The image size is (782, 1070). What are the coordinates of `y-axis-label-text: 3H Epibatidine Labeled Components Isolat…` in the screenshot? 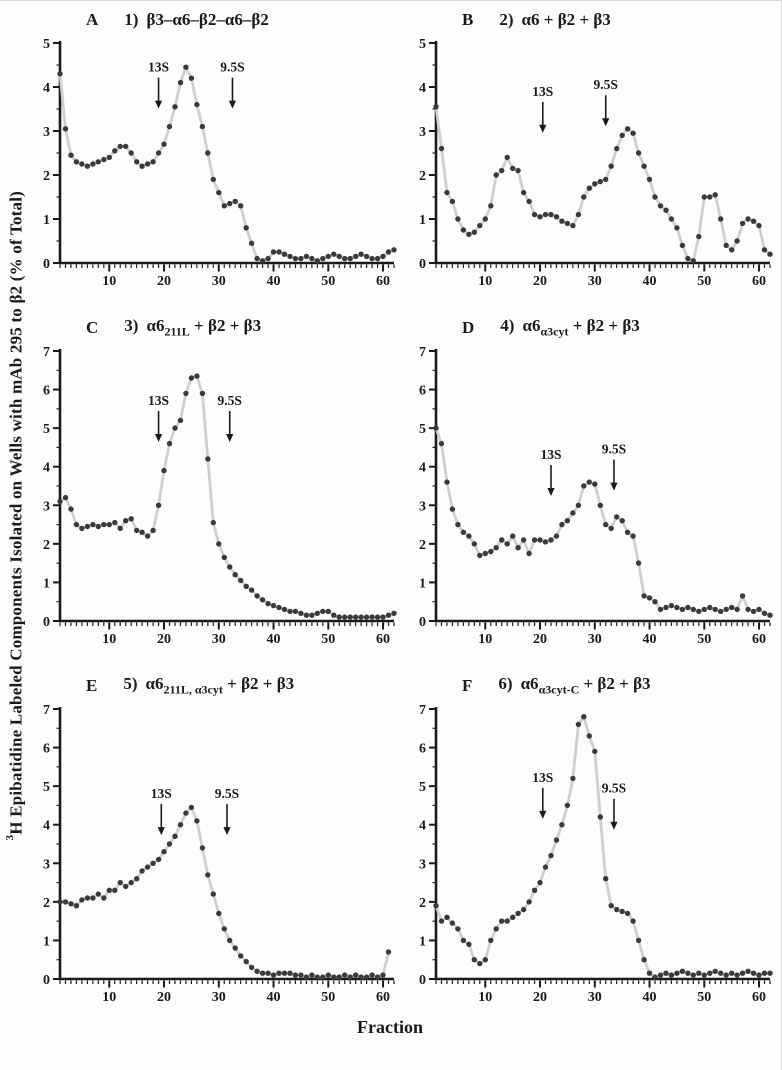 It's located at (14, 516).